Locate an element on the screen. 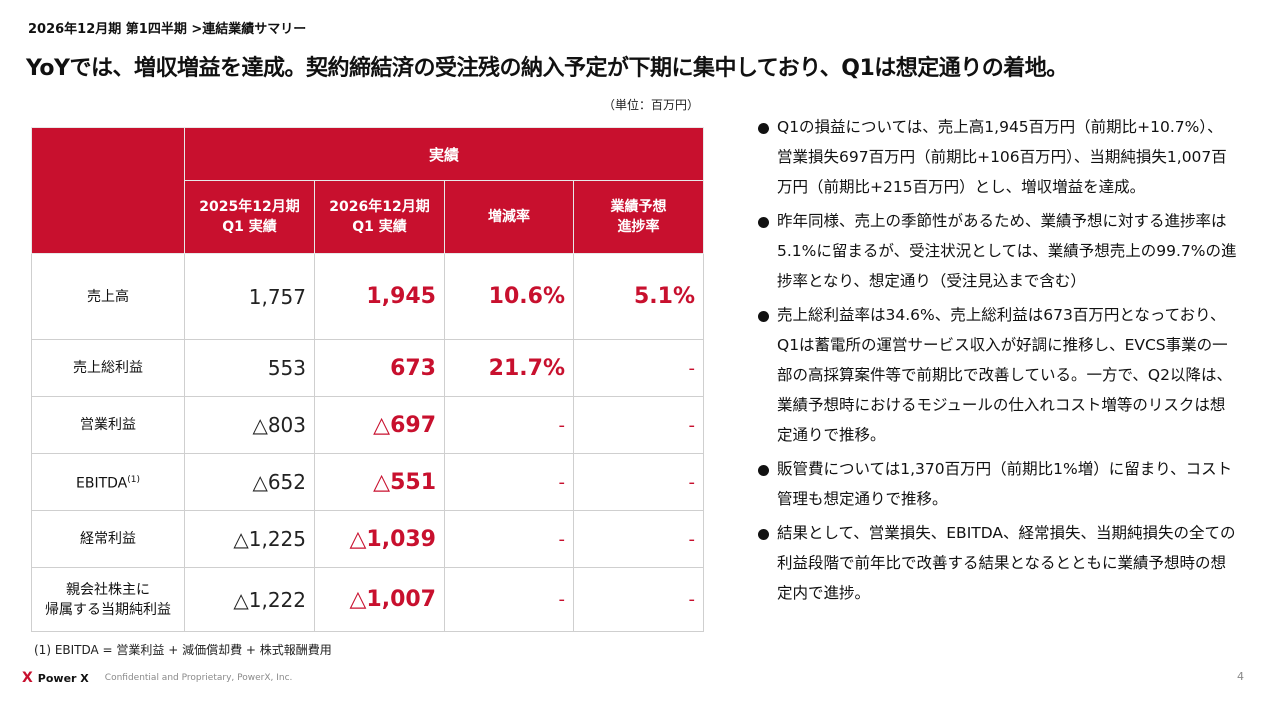  yoy-value: 10.6% is located at coordinates (509, 296).